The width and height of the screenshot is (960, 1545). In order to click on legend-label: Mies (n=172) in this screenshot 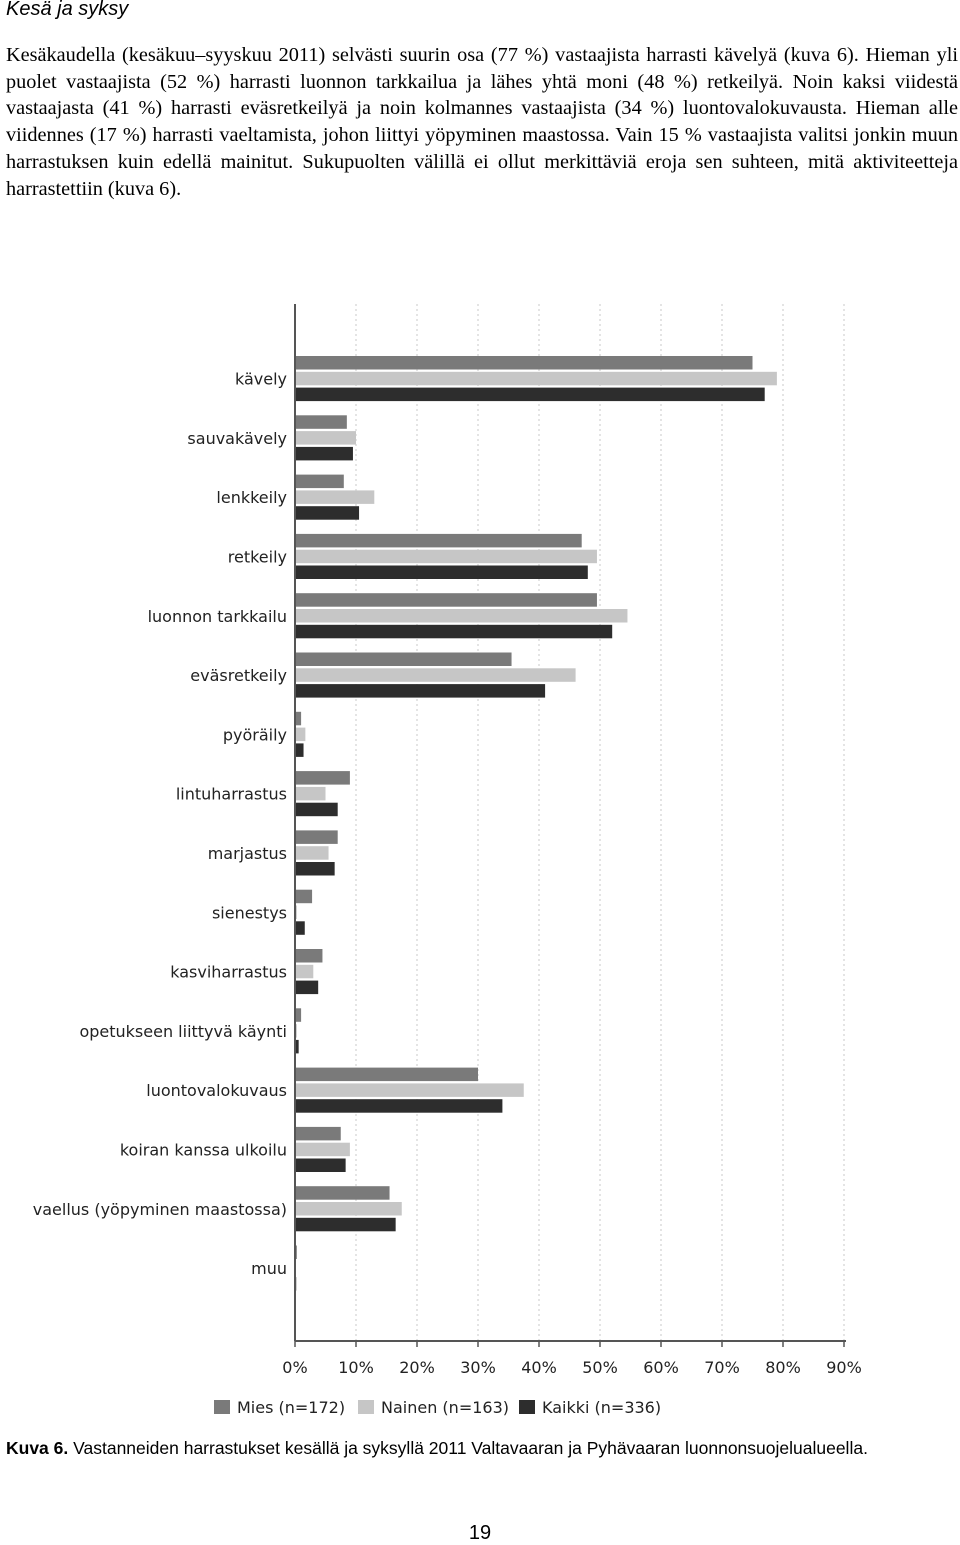, I will do `click(291, 1407)`.